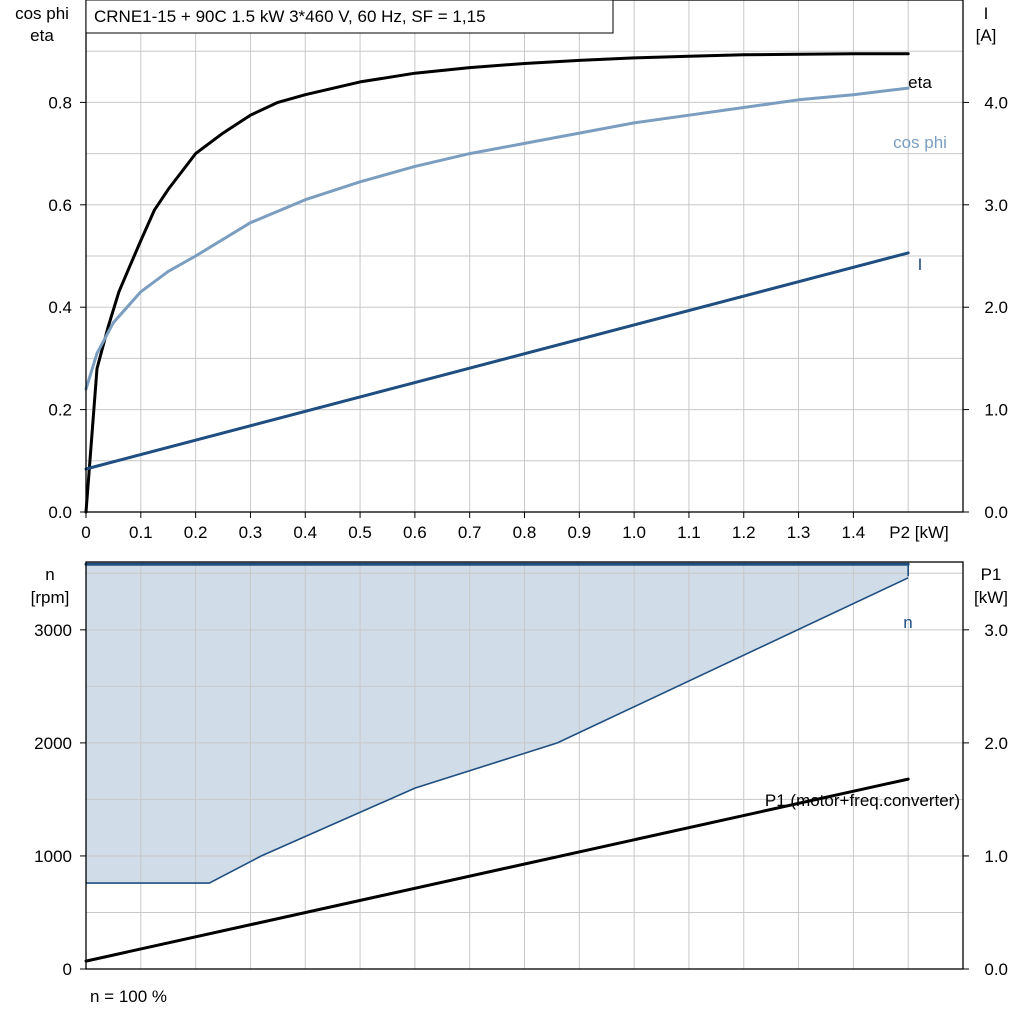 This screenshot has width=1024, height=1024. I want to click on x-tick-label: 1.3, so click(799, 532).